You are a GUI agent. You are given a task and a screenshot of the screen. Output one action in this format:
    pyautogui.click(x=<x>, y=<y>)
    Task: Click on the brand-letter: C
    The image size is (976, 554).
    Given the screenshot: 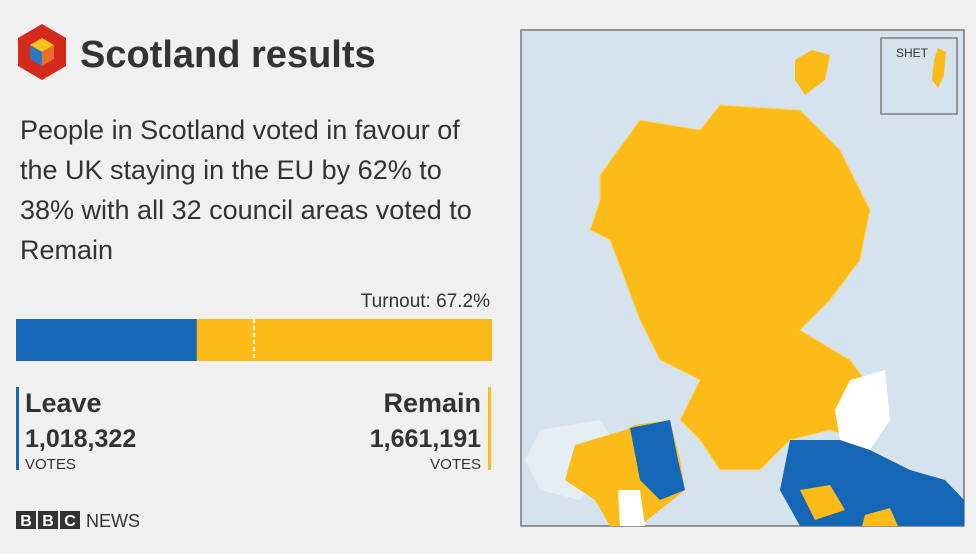 What is the action you would take?
    pyautogui.click(x=70, y=521)
    